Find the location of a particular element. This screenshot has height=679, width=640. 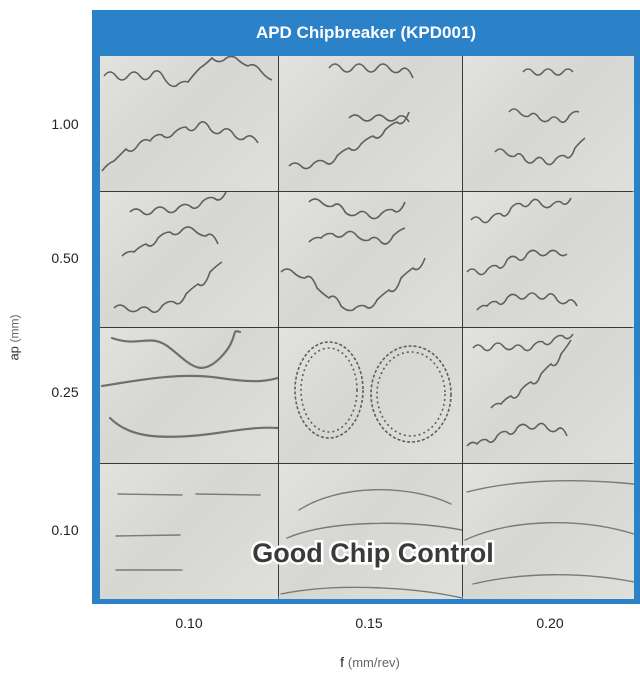

y-tick-label: 0.25 is located at coordinates (65, 392).